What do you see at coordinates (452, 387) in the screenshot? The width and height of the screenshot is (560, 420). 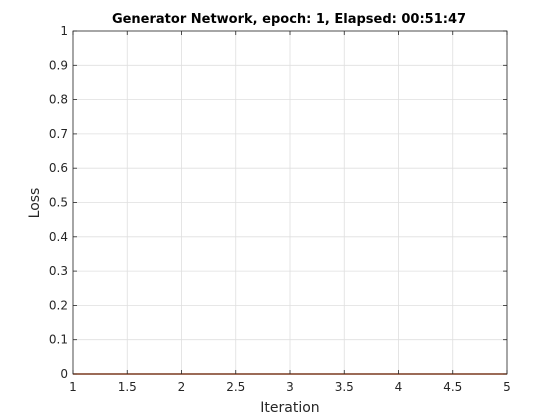 I see `x-tick-label: 4.5` at bounding box center [452, 387].